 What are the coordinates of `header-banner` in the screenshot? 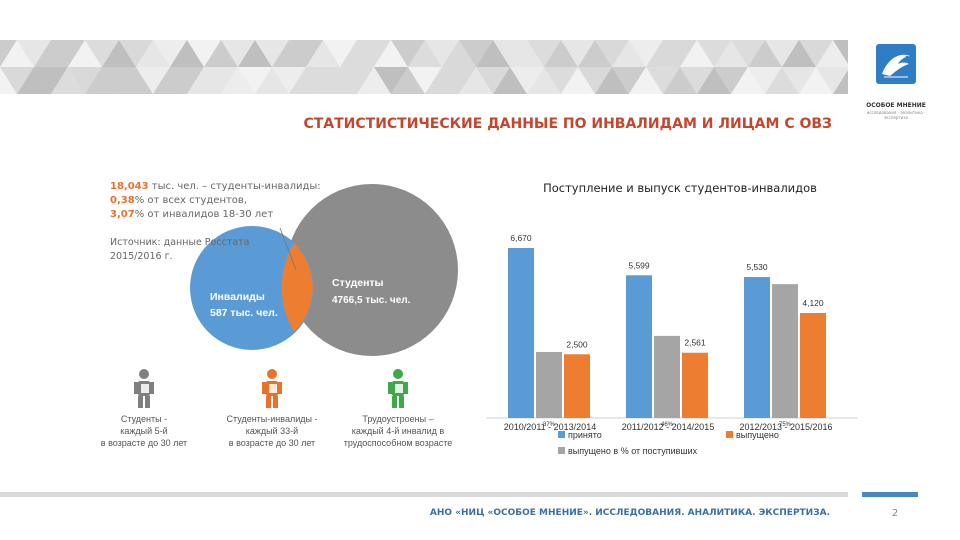 It's located at (424, 67).